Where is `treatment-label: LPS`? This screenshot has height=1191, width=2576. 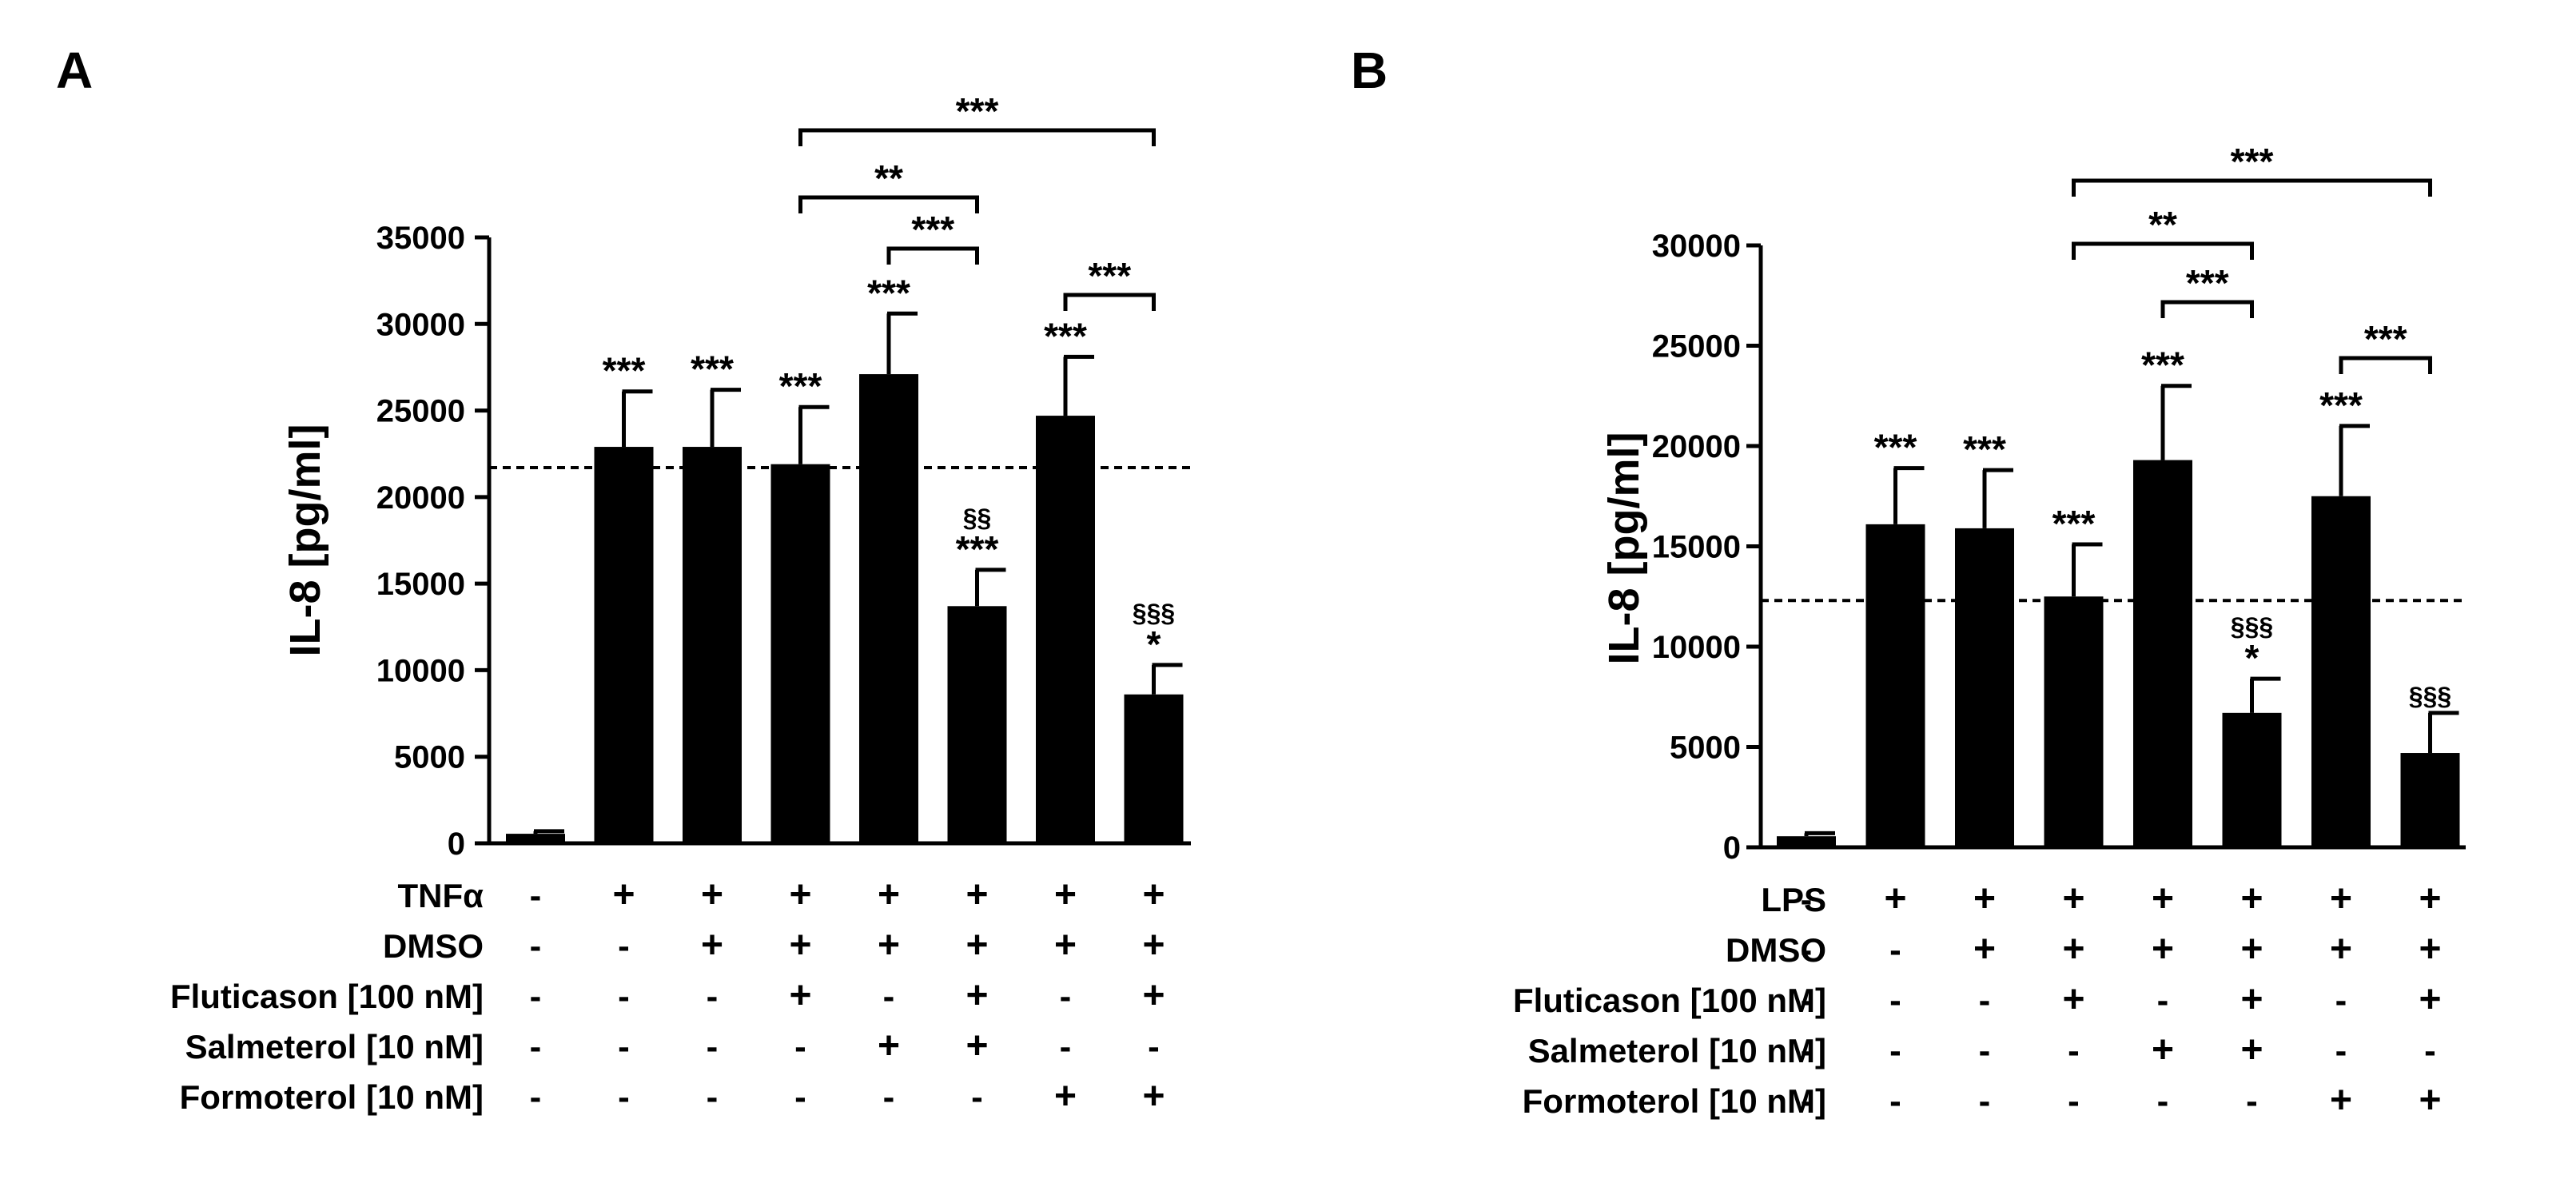
treatment-label: LPS is located at coordinates (1793, 899).